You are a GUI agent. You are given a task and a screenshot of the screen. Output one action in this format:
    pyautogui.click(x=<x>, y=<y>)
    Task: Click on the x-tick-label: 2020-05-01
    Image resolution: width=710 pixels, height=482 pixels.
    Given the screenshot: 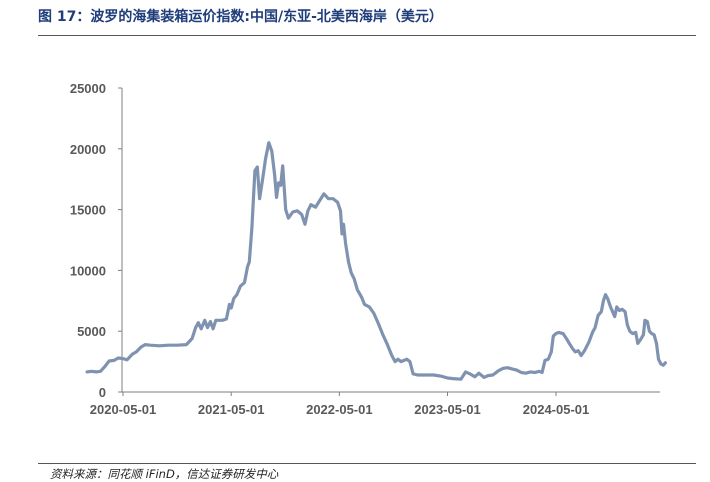 What is the action you would take?
    pyautogui.click(x=123, y=409)
    